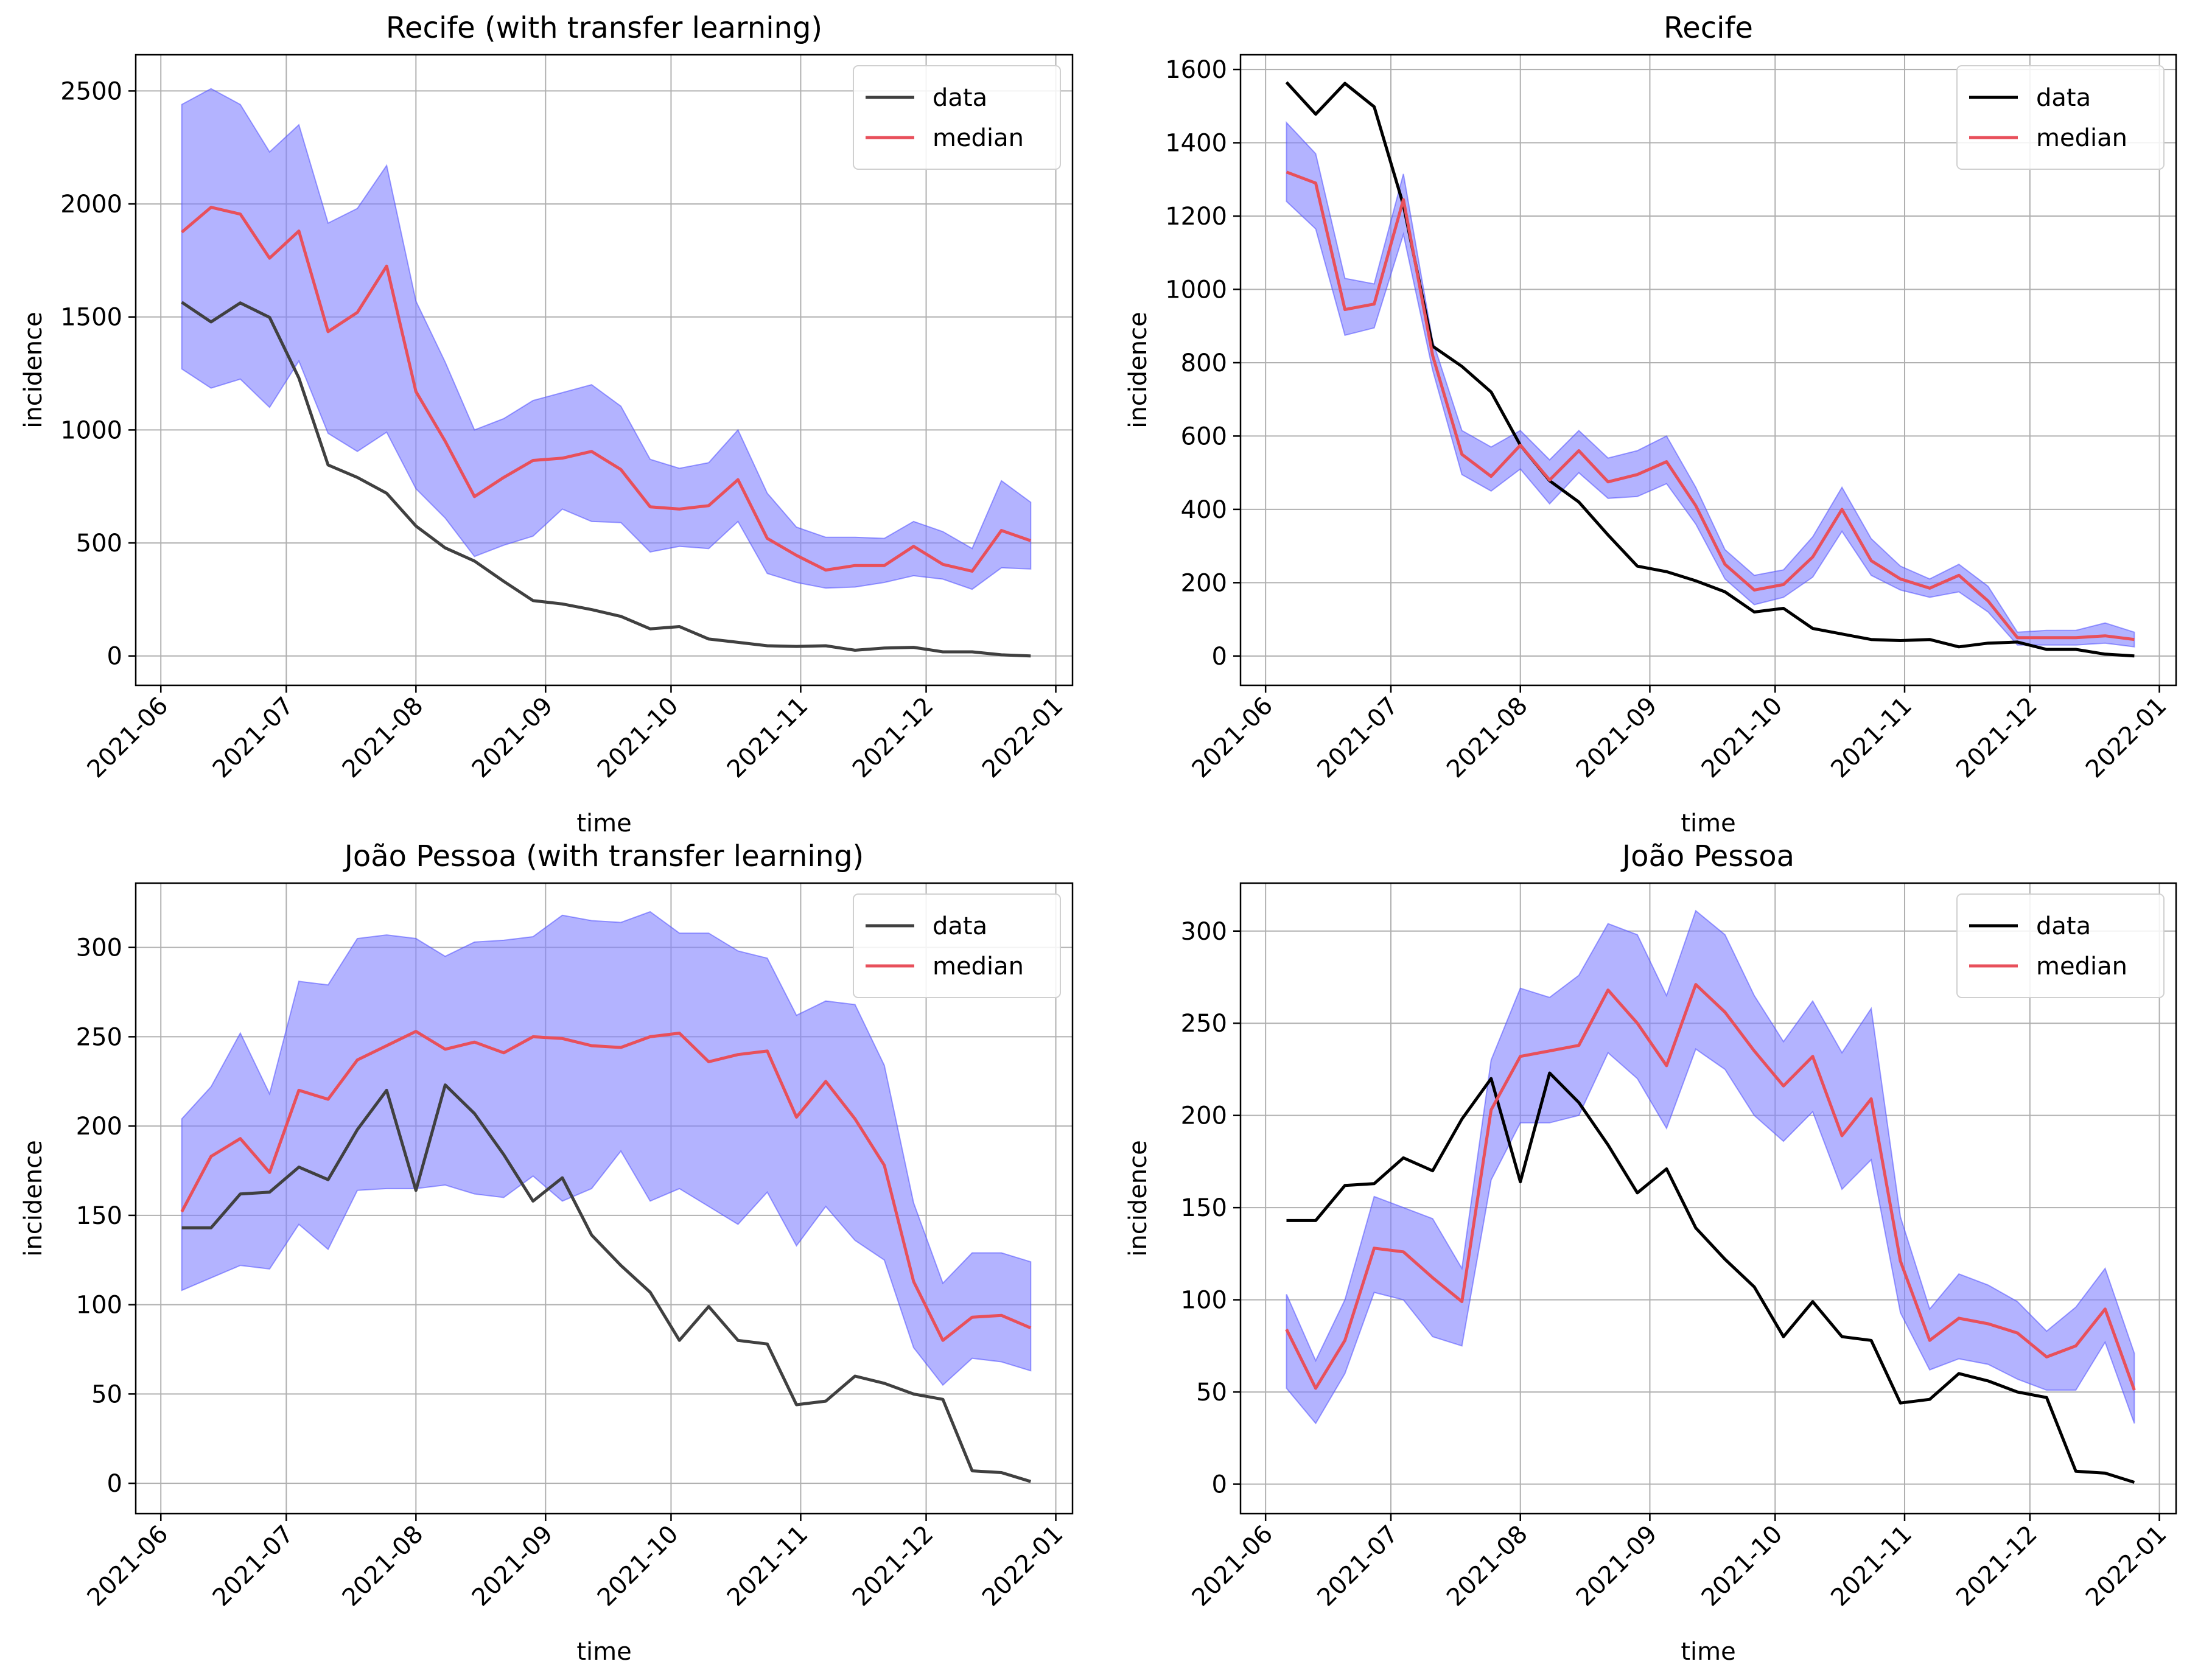 This screenshot has height=1664, width=2212. I want to click on y-tick-label: 1200, so click(1196, 217).